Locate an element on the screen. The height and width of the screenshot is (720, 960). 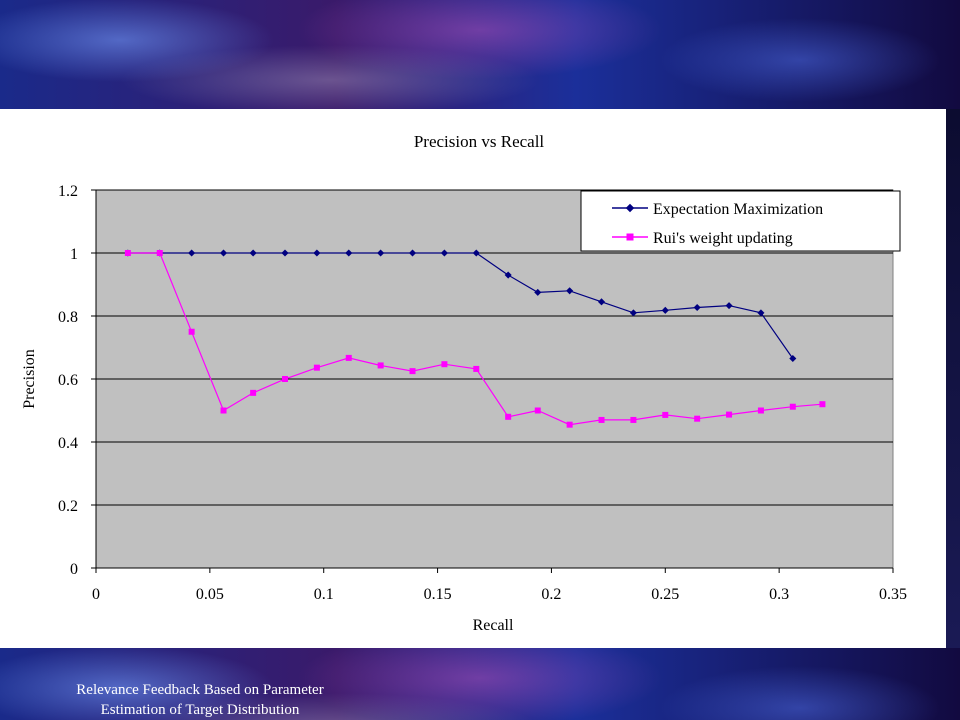
x-tick-label: 0.35 is located at coordinates (893, 594).